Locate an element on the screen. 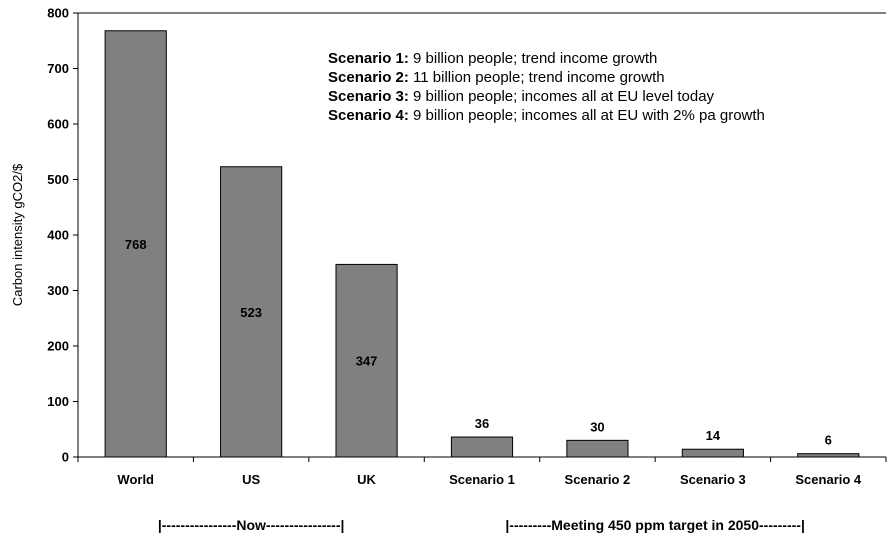 The image size is (888, 541). x-category-label: World is located at coordinates (135, 479).